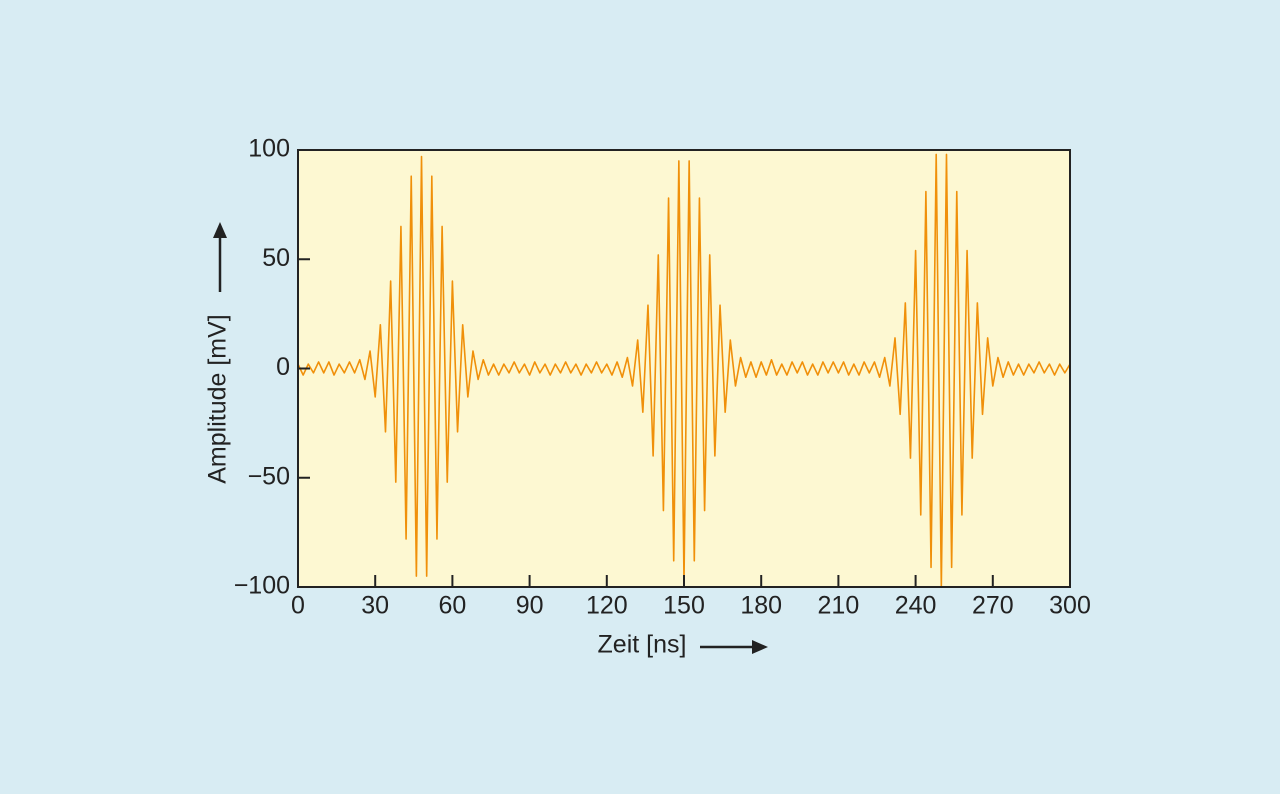 The width and height of the screenshot is (1280, 794). Describe the element at coordinates (684, 606) in the screenshot. I see `x-tick-label: 150` at that location.